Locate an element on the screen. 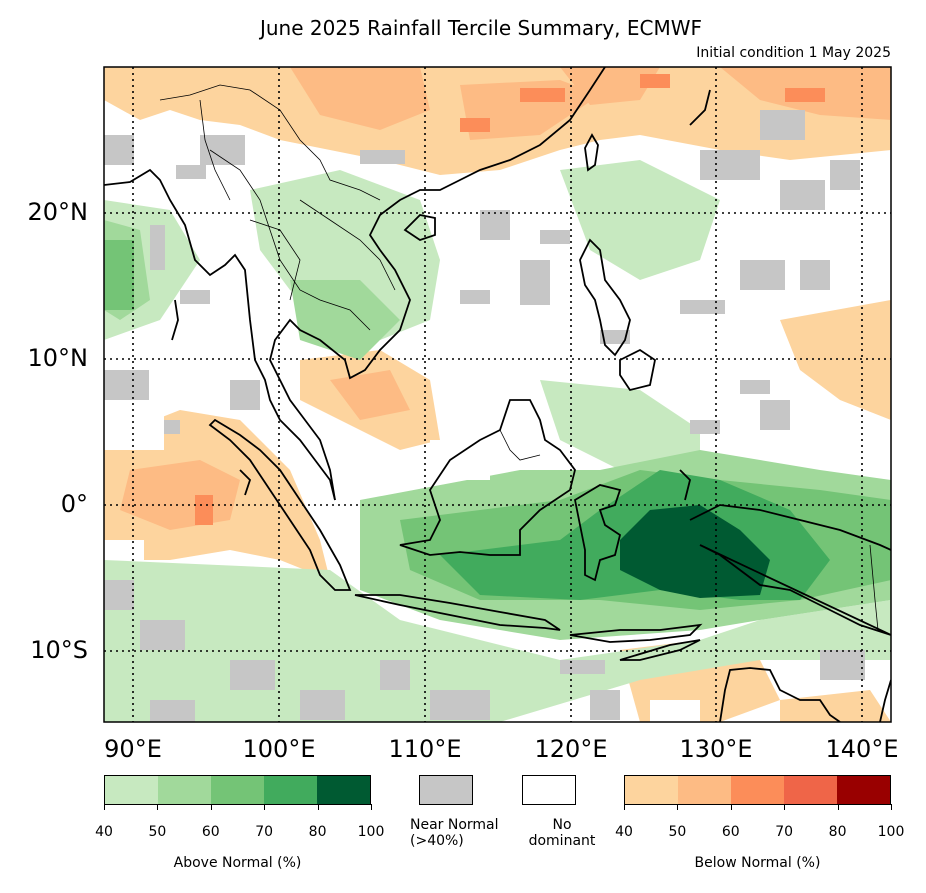  ticks-above-label-0: 40 is located at coordinates (104, 832).